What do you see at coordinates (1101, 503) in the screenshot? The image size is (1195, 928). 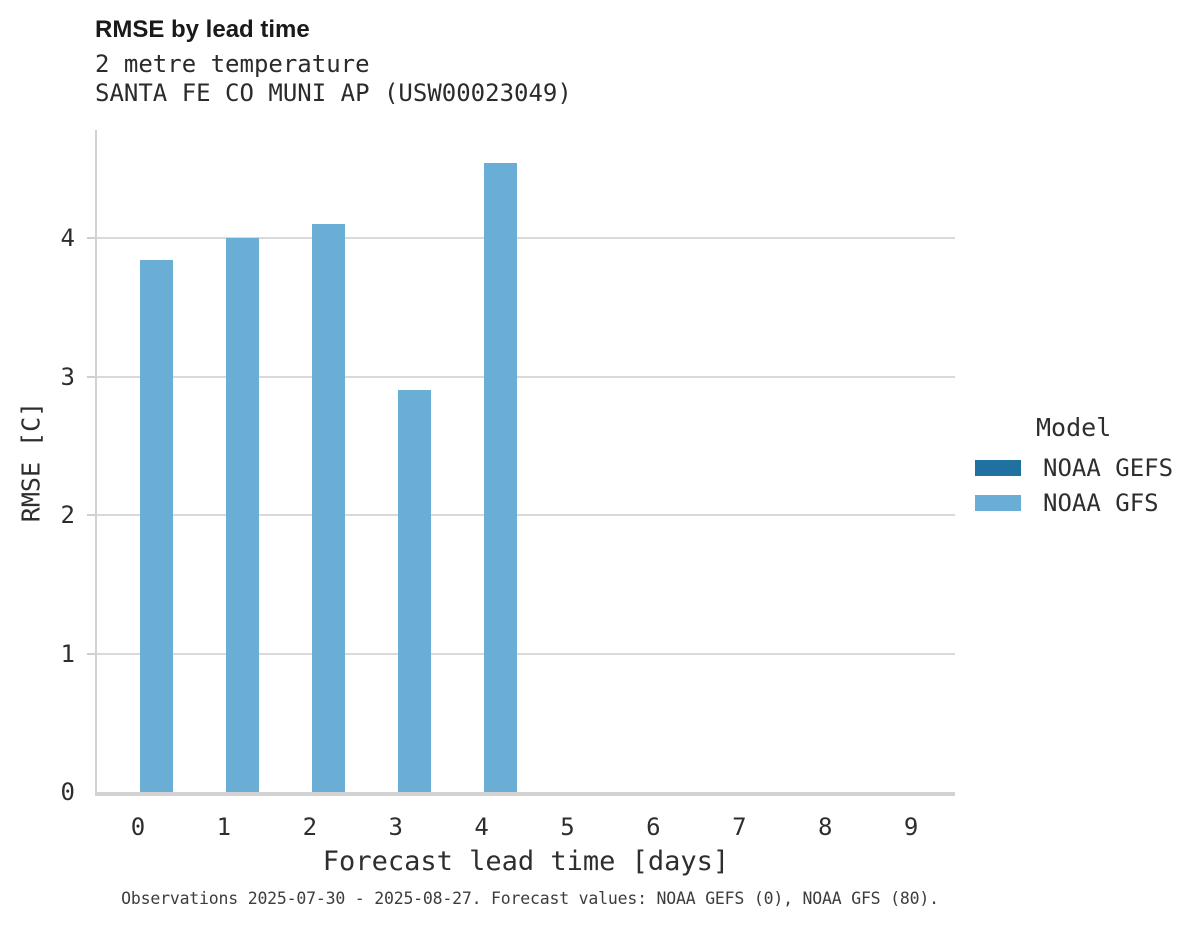 I see `legend-label: NOAA GFS` at bounding box center [1101, 503].